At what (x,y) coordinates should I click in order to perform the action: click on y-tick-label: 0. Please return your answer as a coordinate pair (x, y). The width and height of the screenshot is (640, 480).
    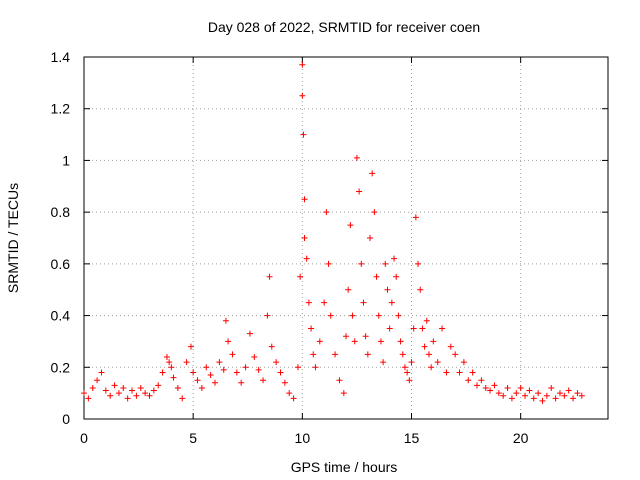
    Looking at the image, I should click on (66, 419).